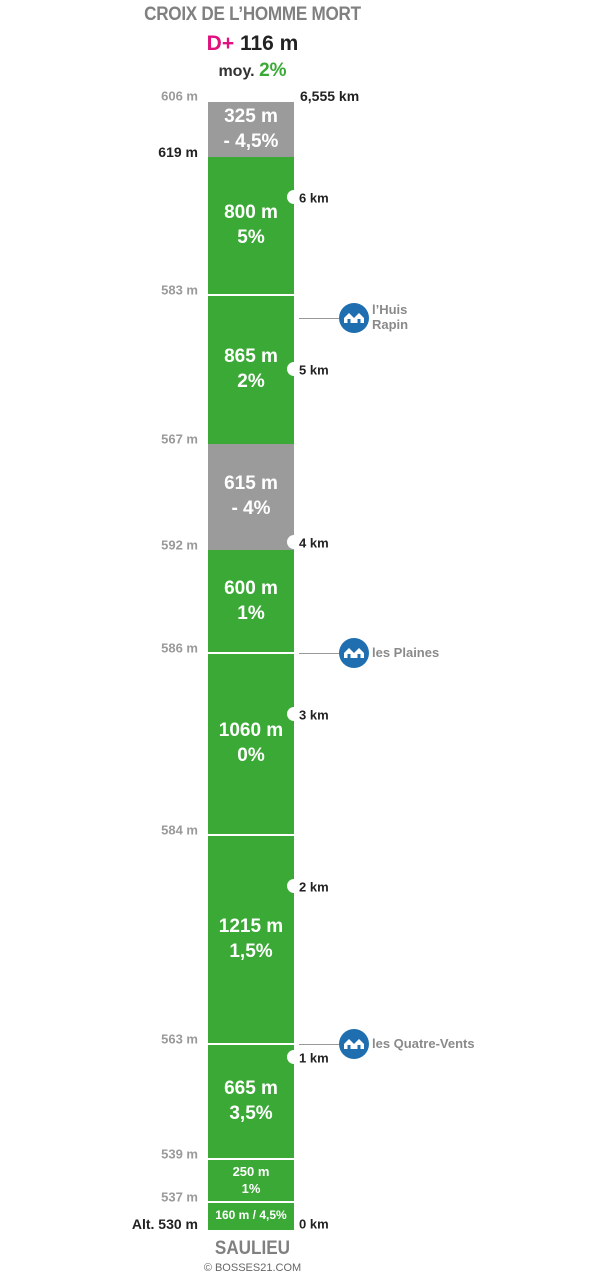 Image resolution: width=600 pixels, height=1280 pixels. I want to click on segment-distance: 1215 m, so click(251, 926).